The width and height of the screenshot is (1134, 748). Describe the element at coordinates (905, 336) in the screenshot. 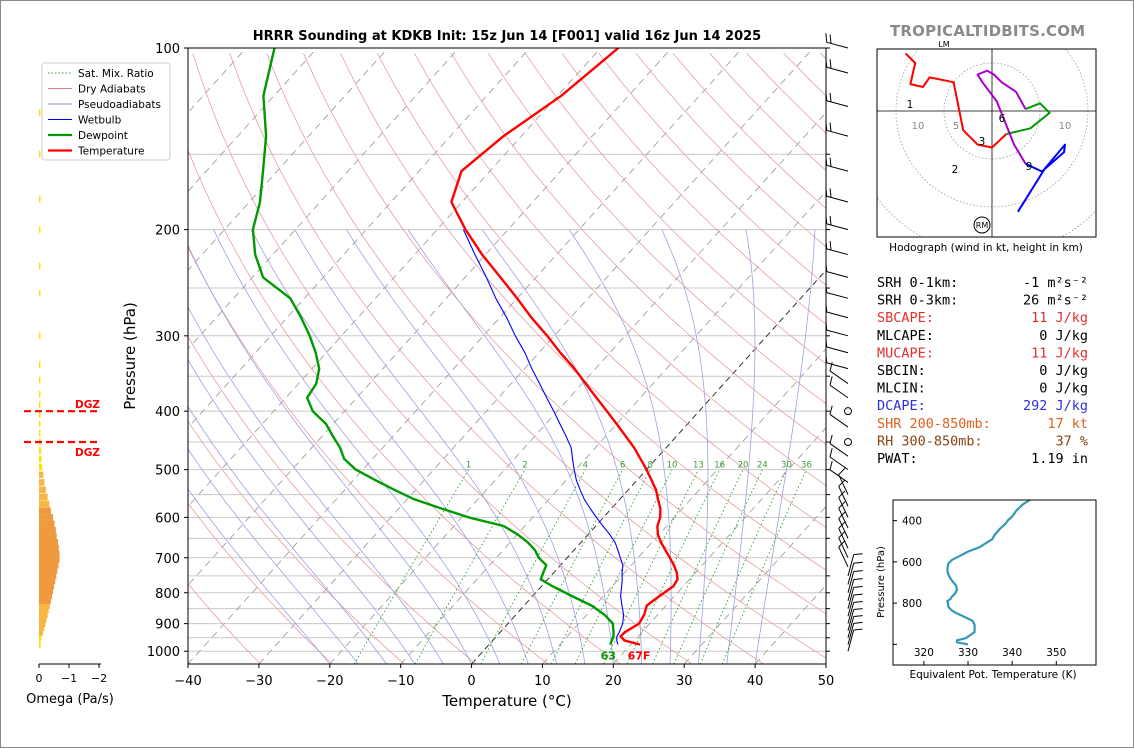

I see `index-key: MLCAPE:` at that location.